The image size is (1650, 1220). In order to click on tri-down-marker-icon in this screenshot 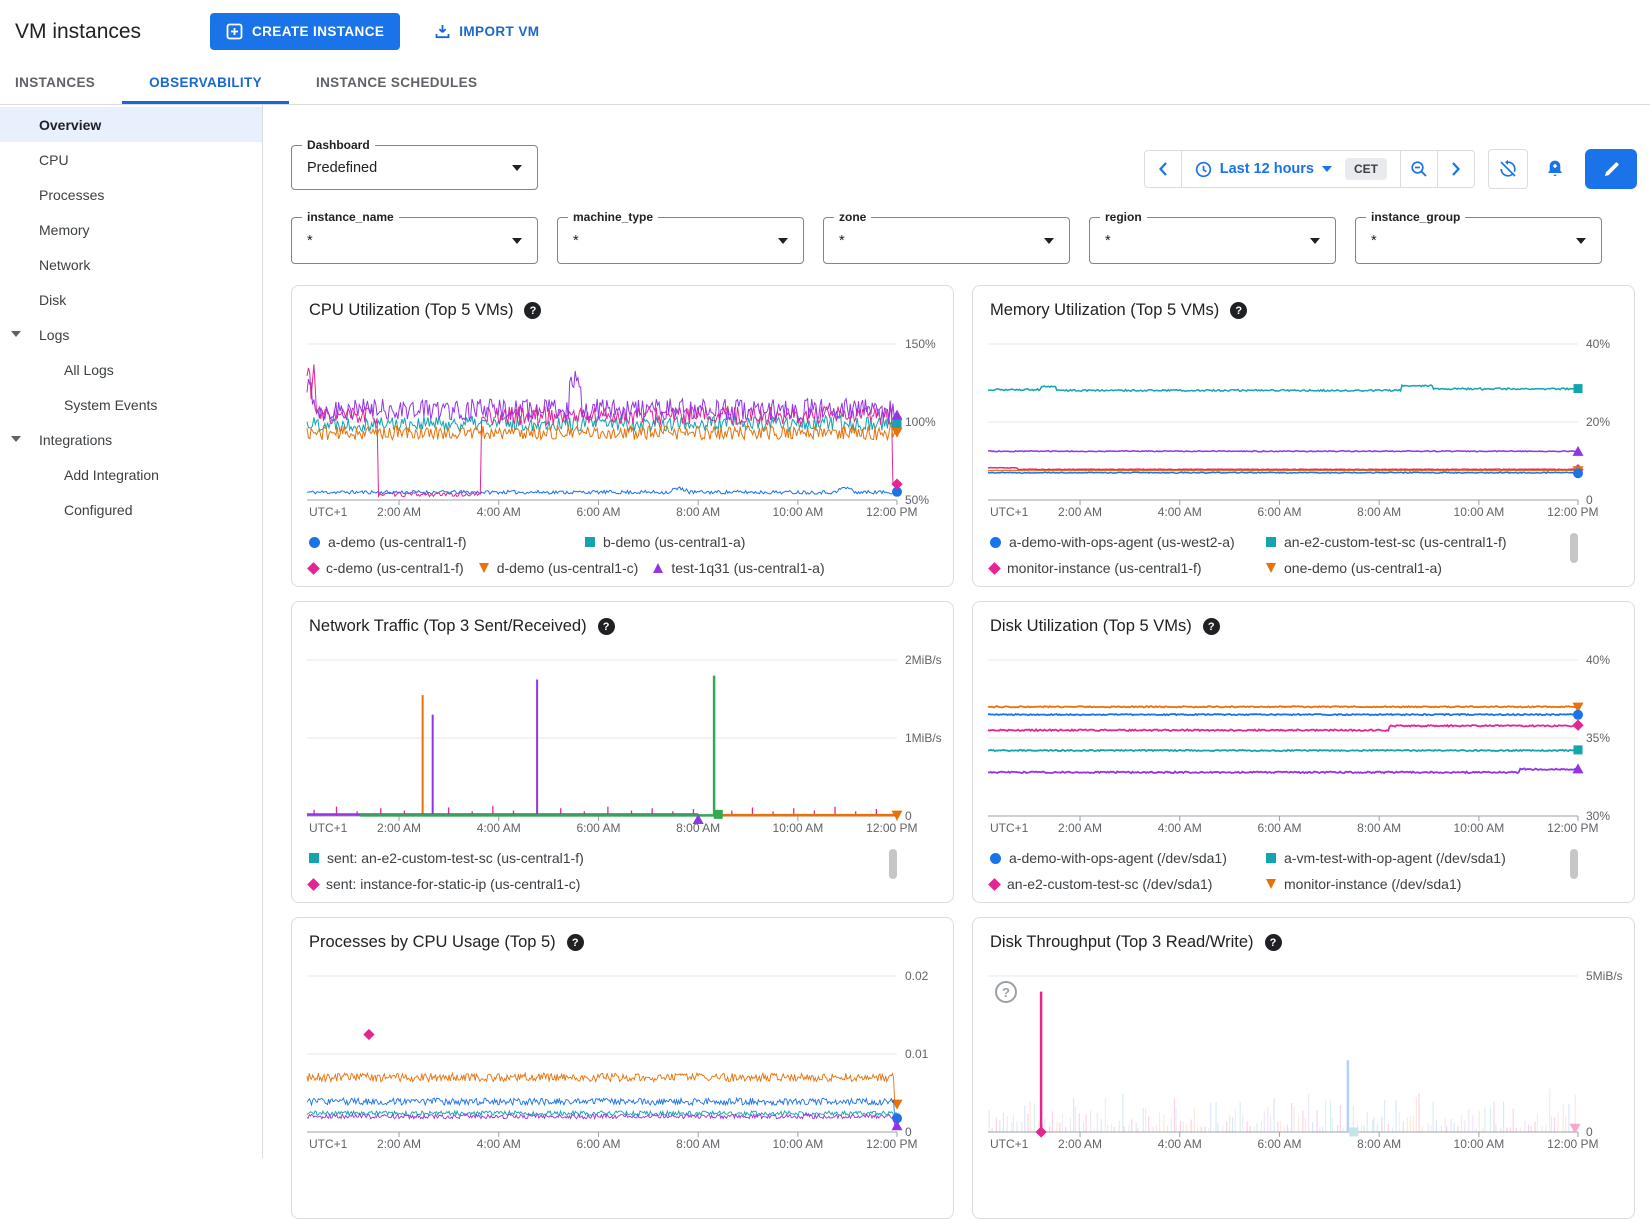, I will do `click(1271, 884)`.